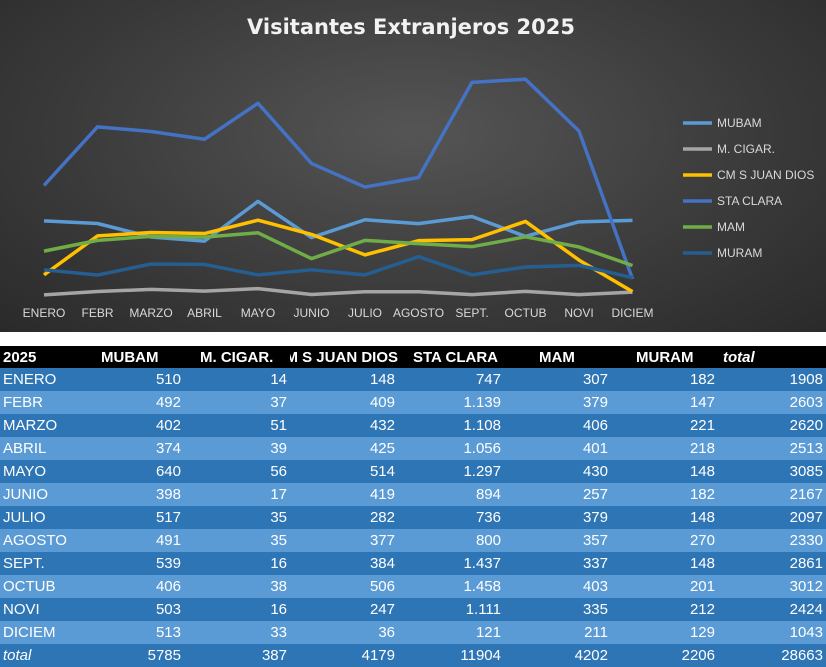 The width and height of the screenshot is (826, 667). What do you see at coordinates (578, 313) in the screenshot?
I see `x-tick-label: NOVI` at bounding box center [578, 313].